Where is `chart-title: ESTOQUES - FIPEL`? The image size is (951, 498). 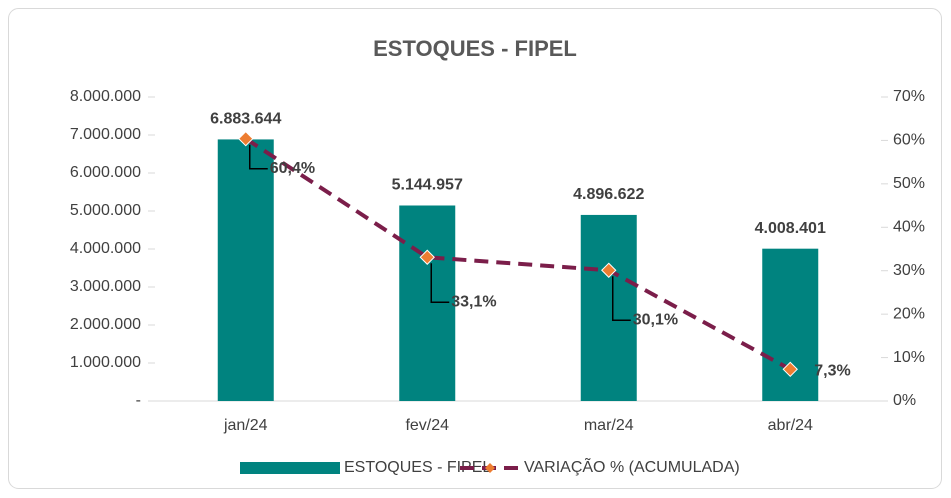 chart-title: ESTOQUES - FIPEL is located at coordinates (475, 48).